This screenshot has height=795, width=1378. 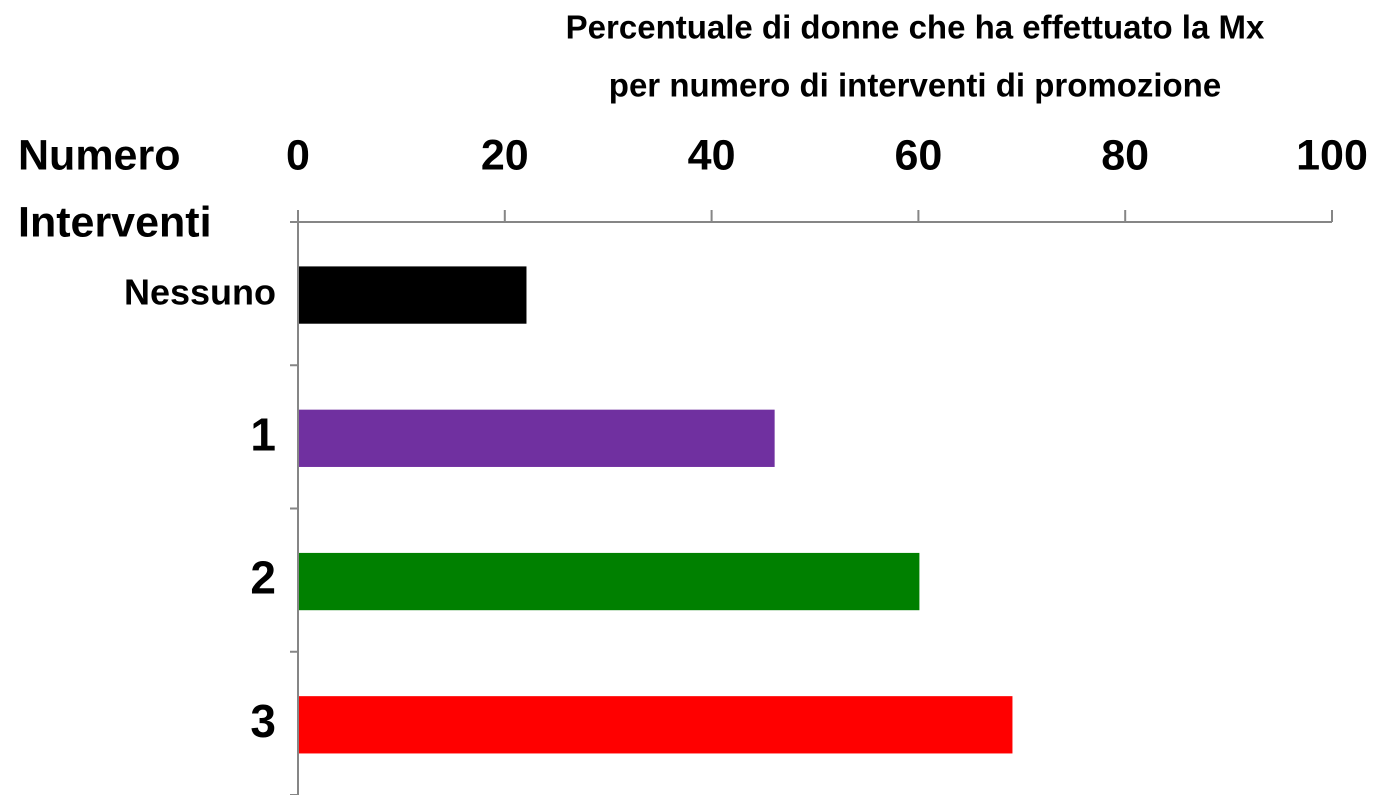 I want to click on y-tick-label: 1, so click(x=263, y=434).